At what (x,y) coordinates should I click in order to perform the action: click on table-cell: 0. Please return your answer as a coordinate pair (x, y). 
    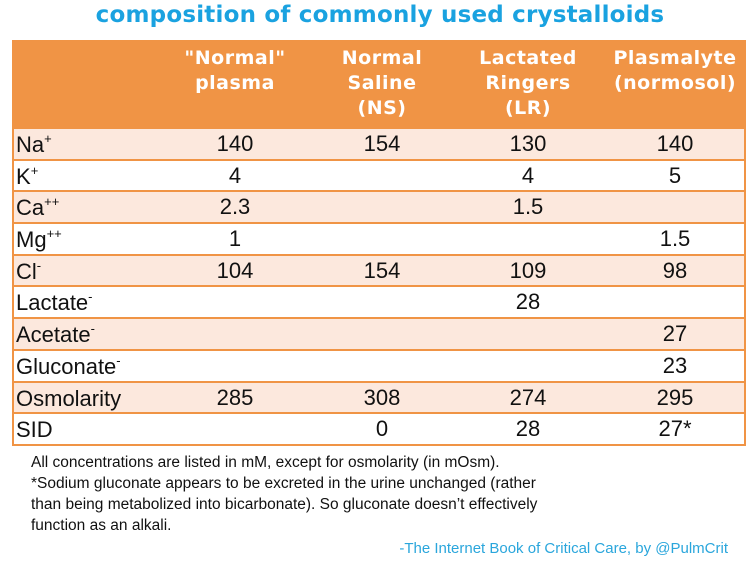
    Looking at the image, I should click on (382, 429).